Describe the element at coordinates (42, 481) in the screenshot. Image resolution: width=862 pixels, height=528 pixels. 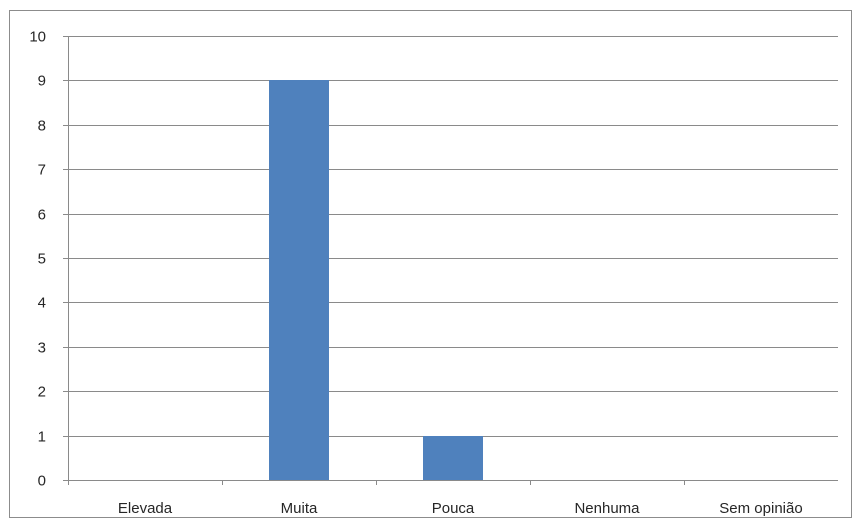
I see `y-tick-label: 0` at that location.